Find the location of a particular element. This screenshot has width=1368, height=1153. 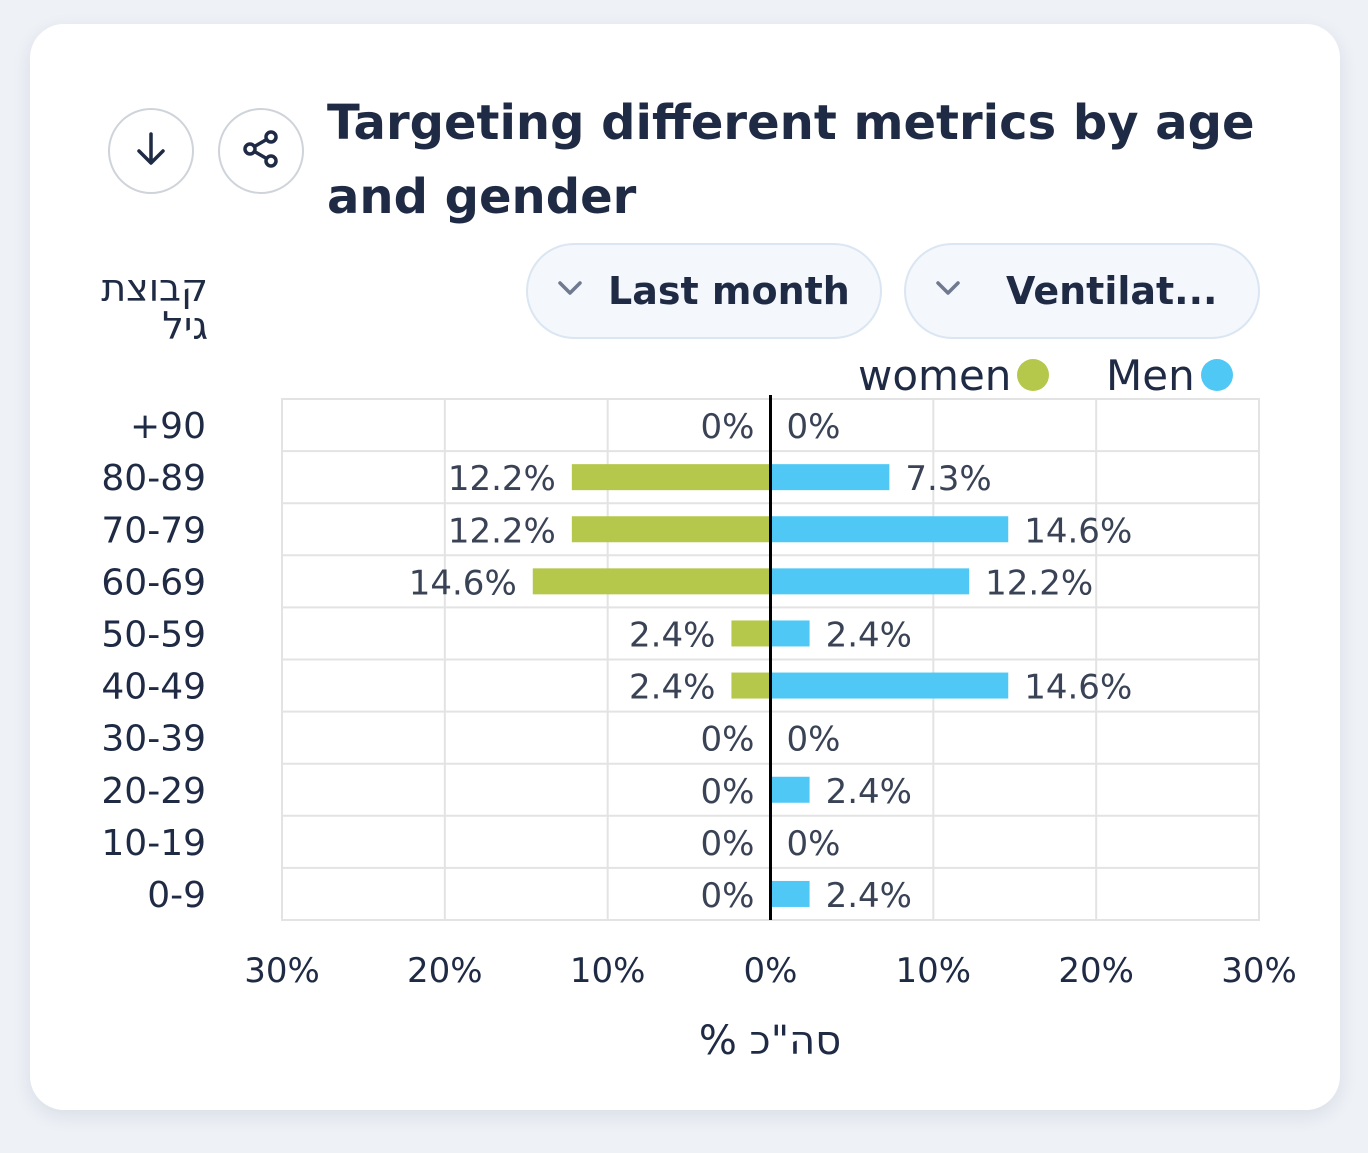

y-tick-label: 30-39 is located at coordinates (153, 739).